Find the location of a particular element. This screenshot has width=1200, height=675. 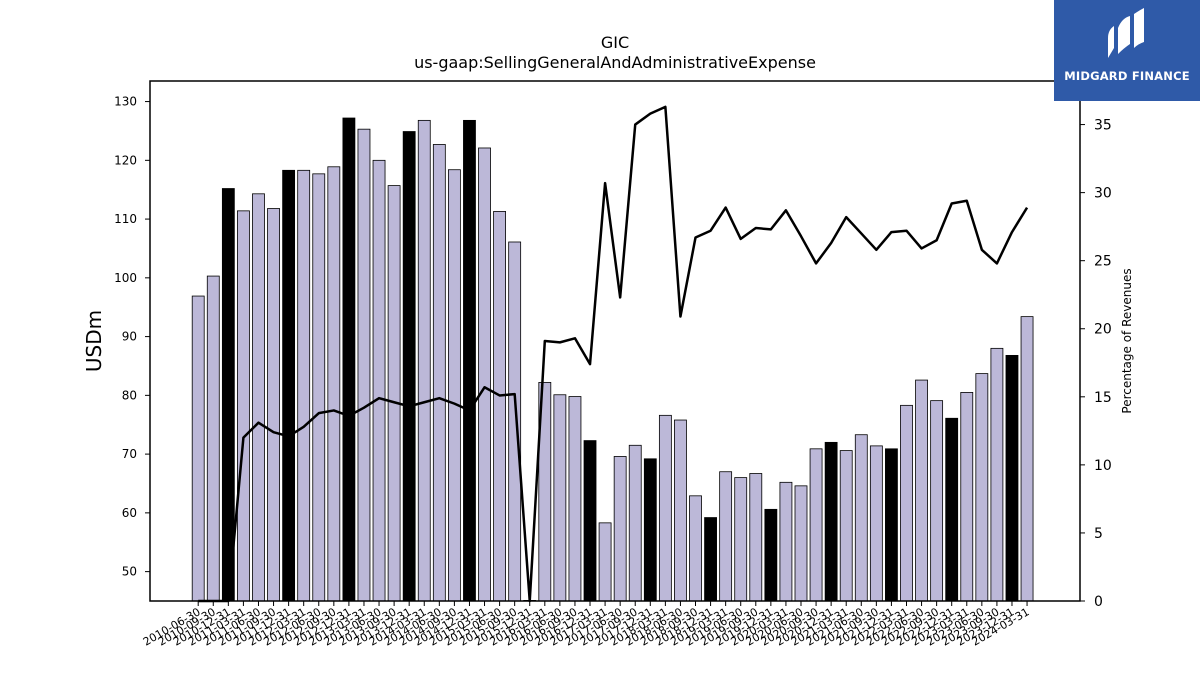

brand-logo: MIDGARD FINANCE is located at coordinates (1127, 50).